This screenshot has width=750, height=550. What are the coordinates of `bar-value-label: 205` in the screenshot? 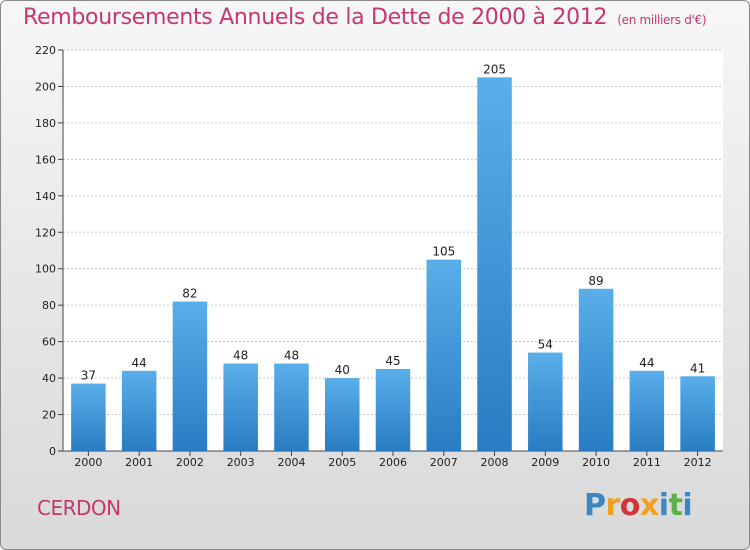 It's located at (494, 69).